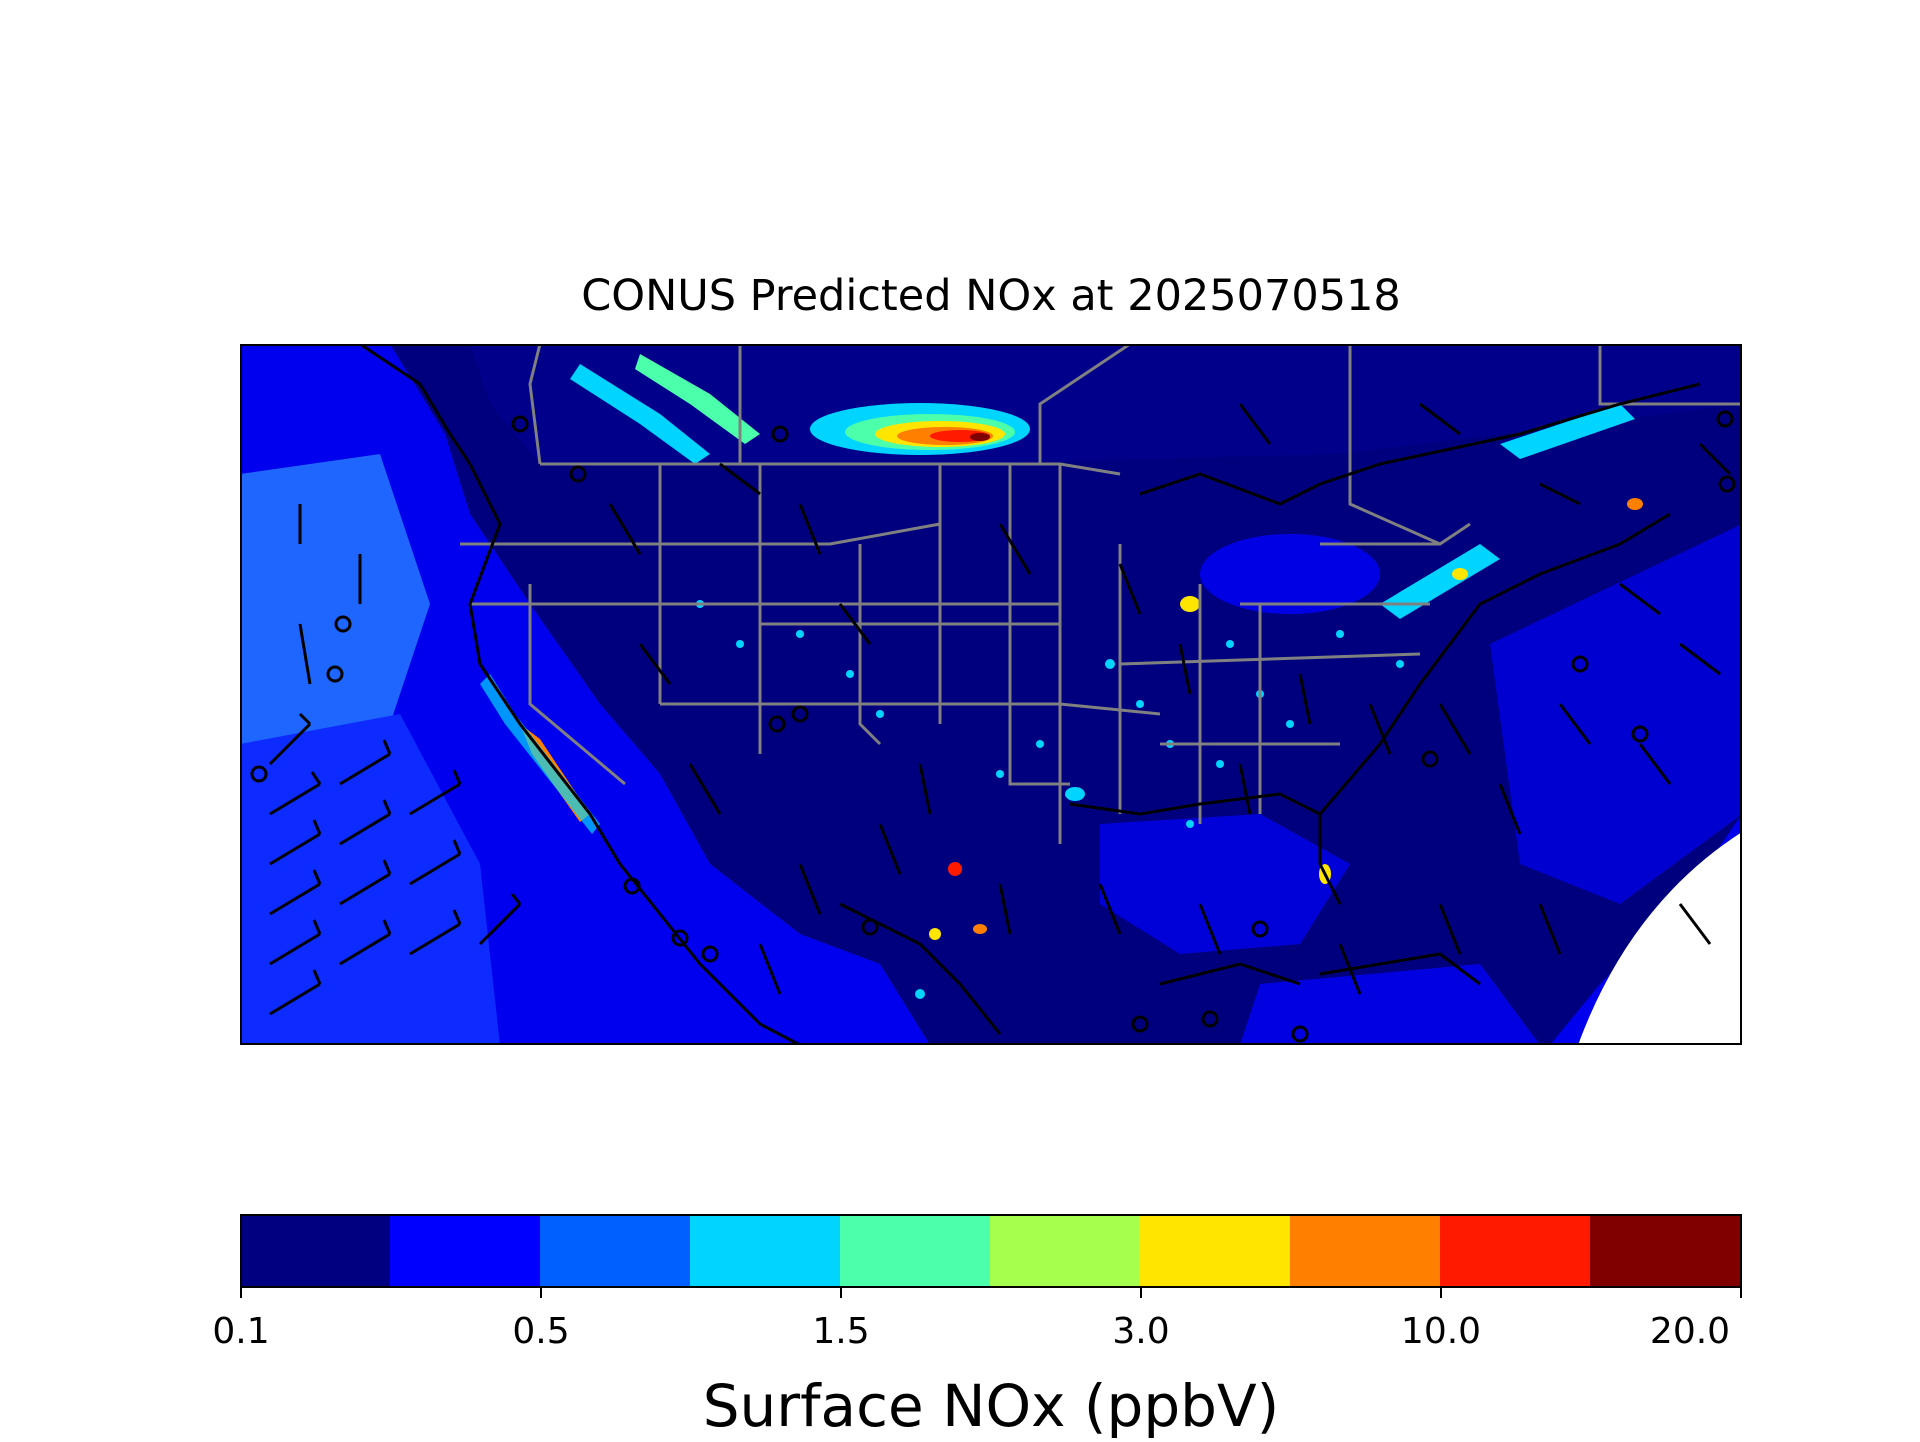 Image resolution: width=1920 pixels, height=1442 pixels. I want to click on chart-title: CONUS Predicted NOx at 2025070518, so click(991, 296).